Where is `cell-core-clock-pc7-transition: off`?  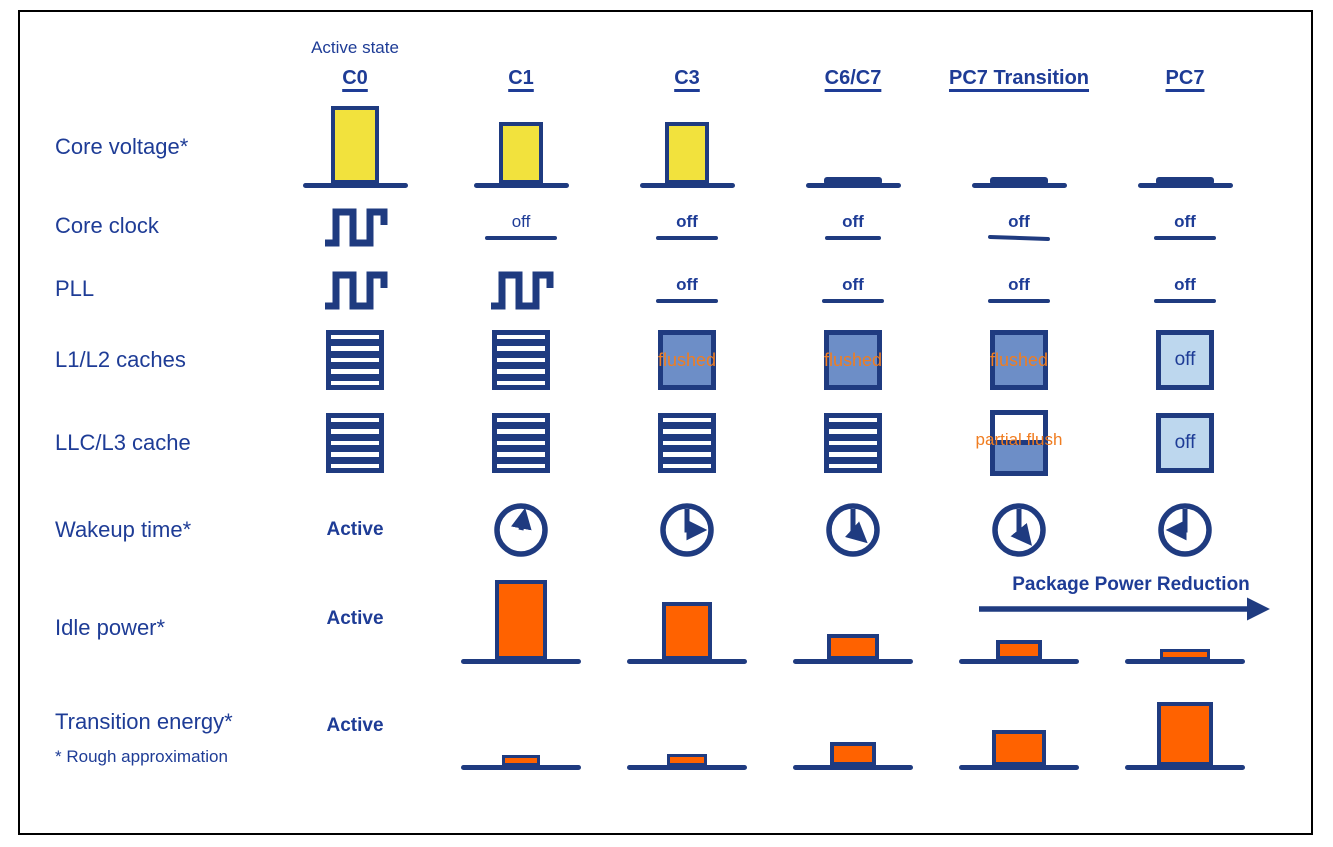 cell-core-clock-pc7-transition: off is located at coordinates (1019, 226).